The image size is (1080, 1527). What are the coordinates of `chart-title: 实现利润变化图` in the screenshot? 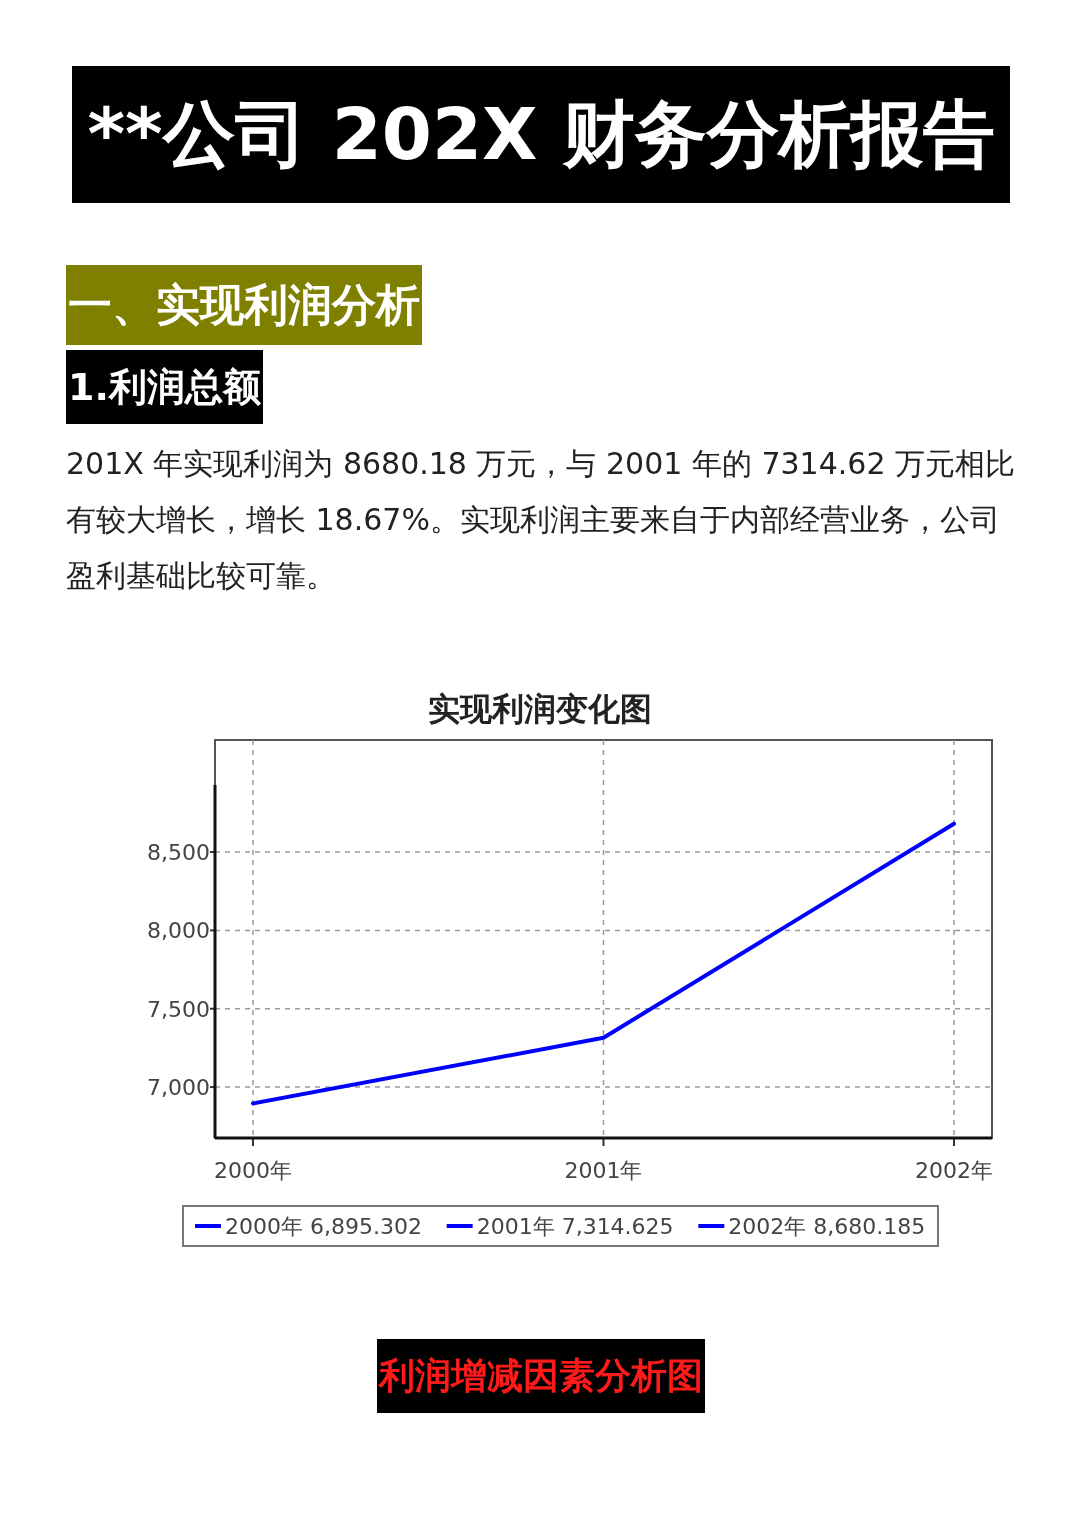 It's located at (540, 709).